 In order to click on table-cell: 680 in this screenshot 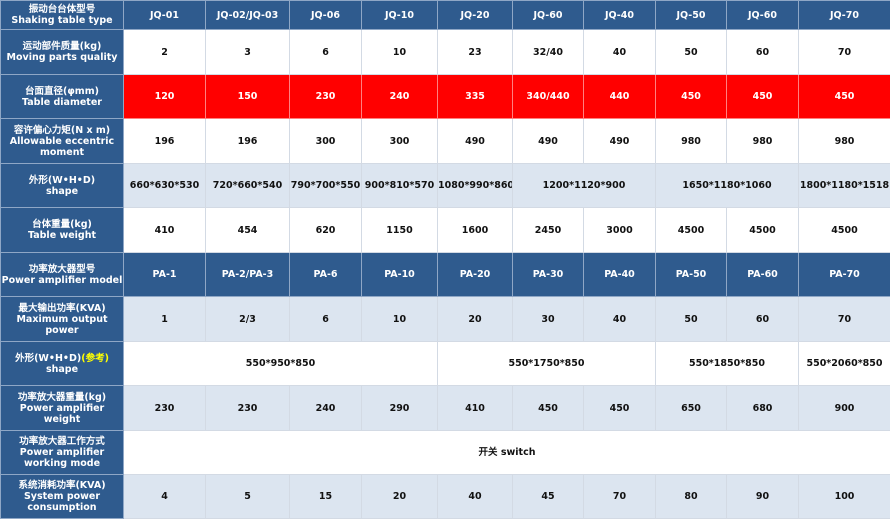, I will do `click(763, 408)`.